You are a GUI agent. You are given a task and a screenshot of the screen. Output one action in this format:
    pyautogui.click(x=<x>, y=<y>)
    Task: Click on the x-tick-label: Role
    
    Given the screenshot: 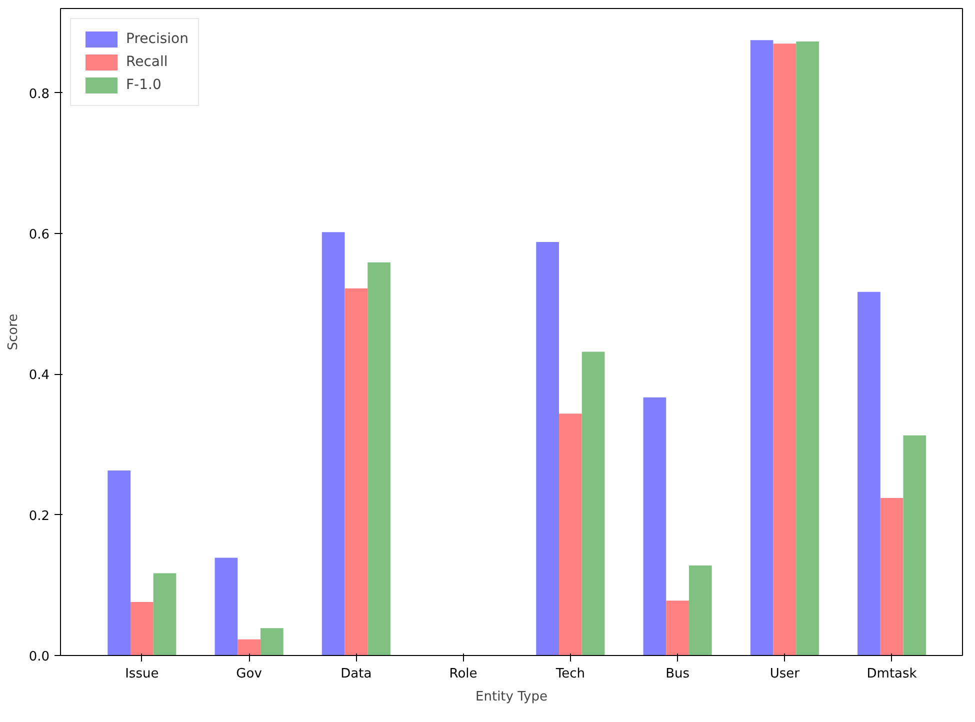 What is the action you would take?
    pyautogui.click(x=463, y=674)
    